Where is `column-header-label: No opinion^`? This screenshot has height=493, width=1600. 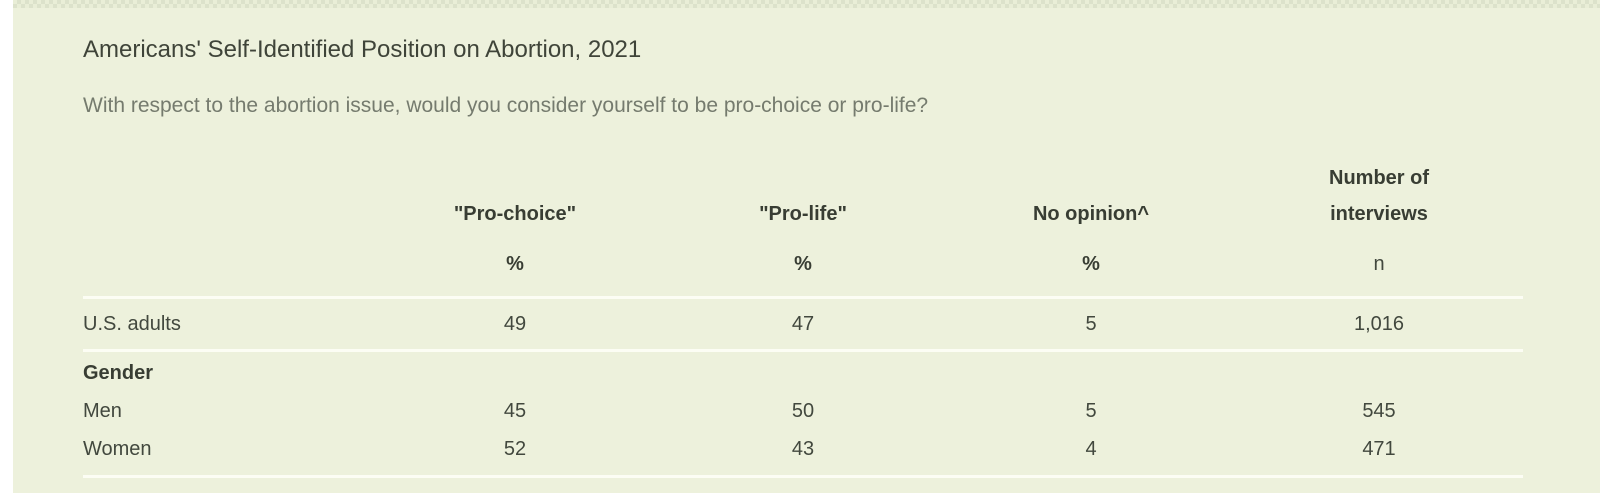 column-header-label: No opinion^ is located at coordinates (1091, 214).